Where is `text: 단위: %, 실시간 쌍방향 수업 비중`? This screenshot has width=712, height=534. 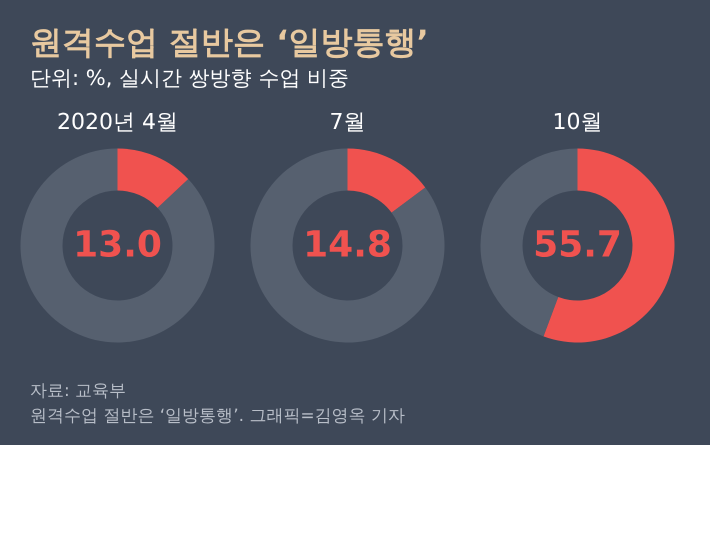 text: 단위: %, 실시간 쌍방향 수업 비중 is located at coordinates (190, 78).